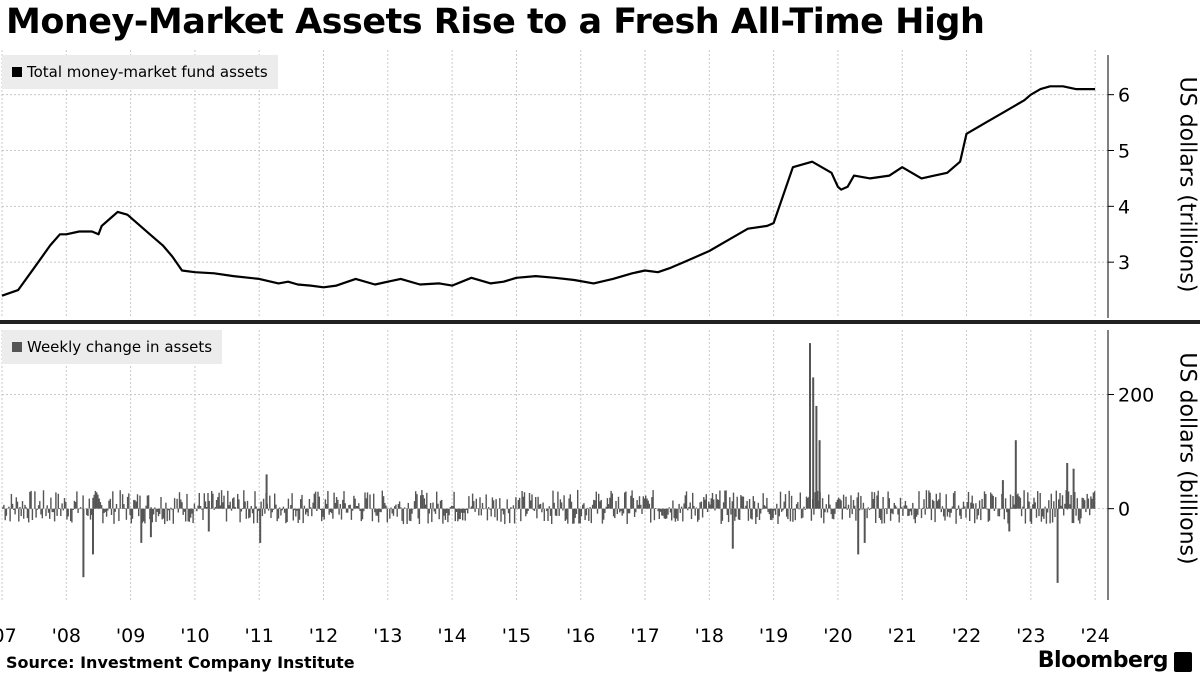 This screenshot has height=675, width=1200. I want to click on legend-total-assets-label: Total money-market fund assets, so click(147, 72).